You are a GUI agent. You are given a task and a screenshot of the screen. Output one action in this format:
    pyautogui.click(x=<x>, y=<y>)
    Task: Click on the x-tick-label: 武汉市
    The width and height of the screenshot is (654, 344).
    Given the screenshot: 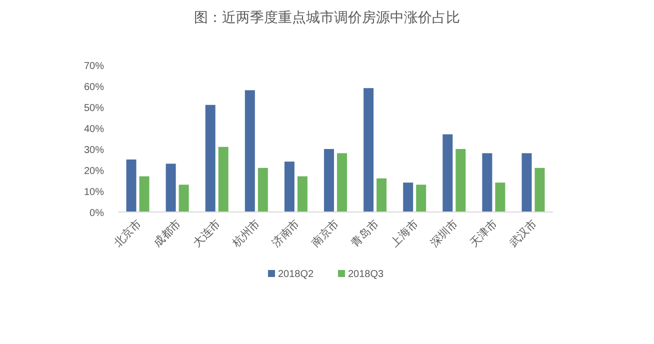 What is the action you would take?
    pyautogui.click(x=523, y=233)
    